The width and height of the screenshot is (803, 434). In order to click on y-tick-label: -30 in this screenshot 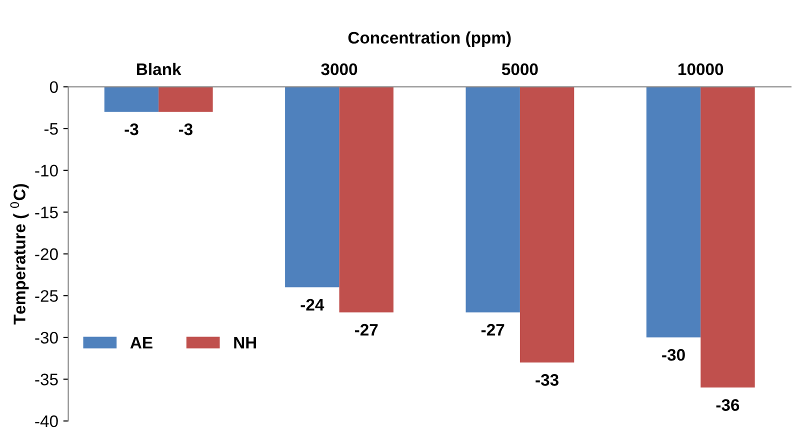, I will do `click(46, 338)`.